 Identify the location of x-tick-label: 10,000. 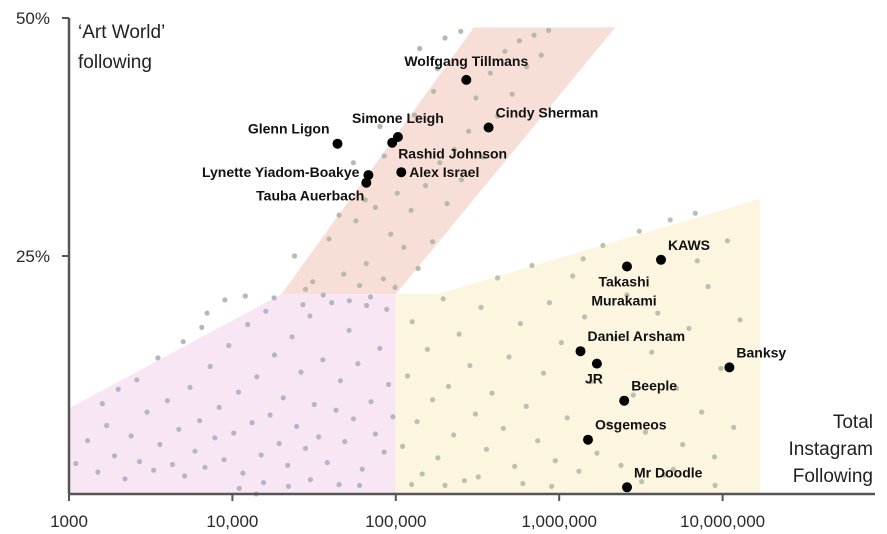
(232, 521).